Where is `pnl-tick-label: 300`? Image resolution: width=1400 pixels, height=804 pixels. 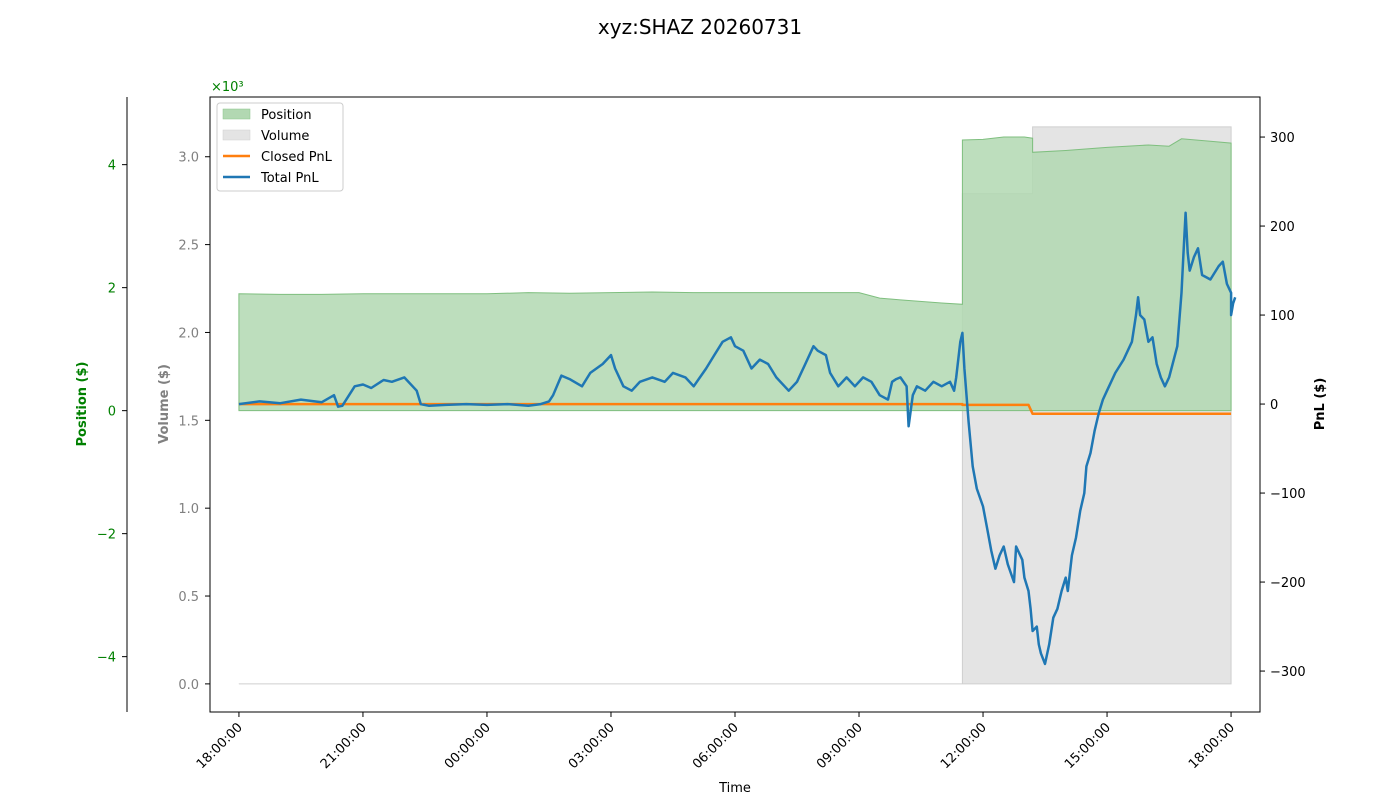 pnl-tick-label: 300 is located at coordinates (1282, 138).